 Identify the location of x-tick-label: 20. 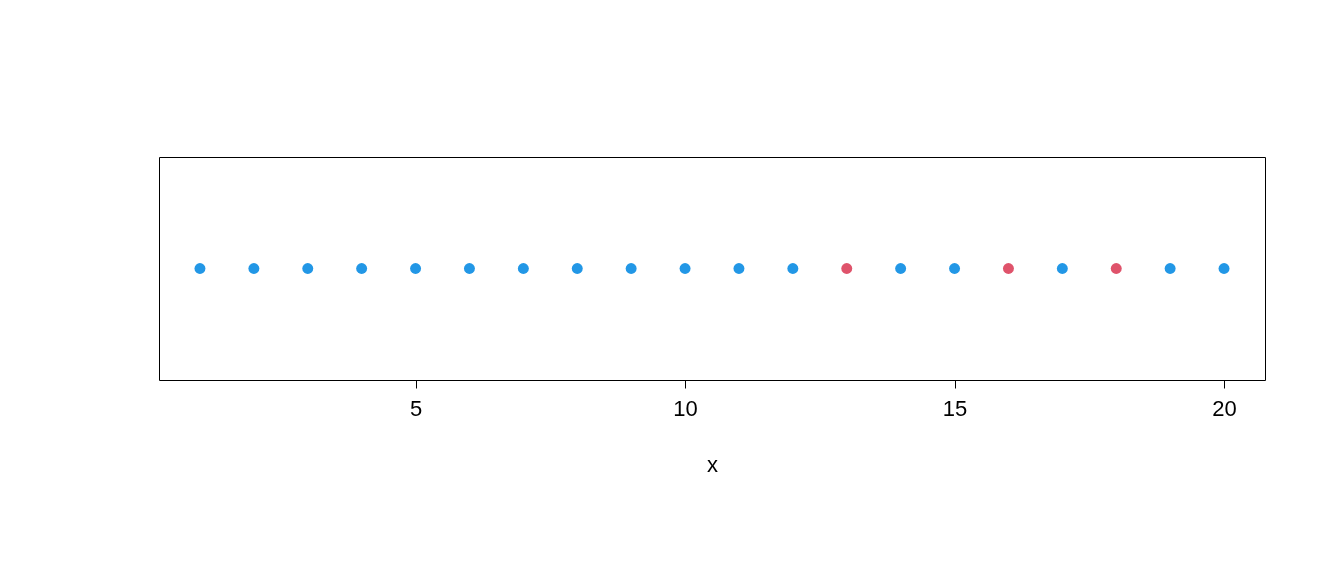
(1224, 408).